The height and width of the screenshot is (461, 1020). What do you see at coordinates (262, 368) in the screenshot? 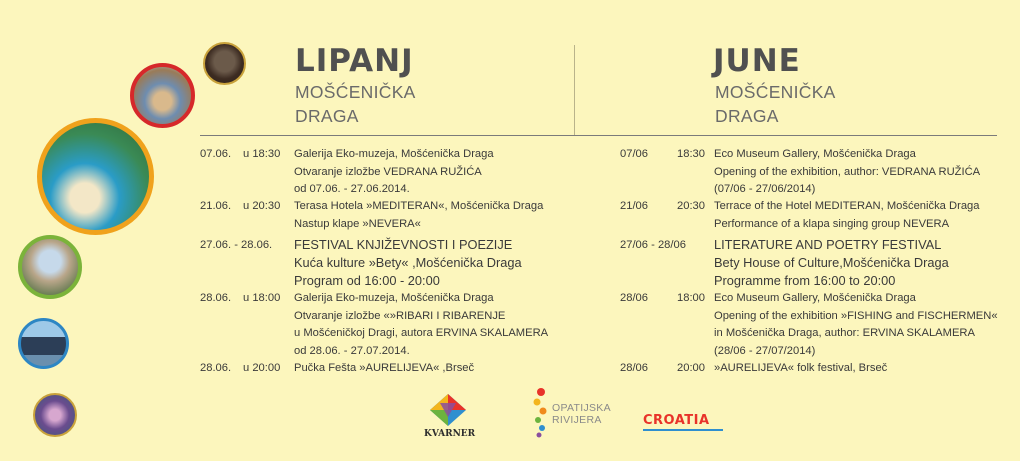
I see `event-time: u 20:00` at bounding box center [262, 368].